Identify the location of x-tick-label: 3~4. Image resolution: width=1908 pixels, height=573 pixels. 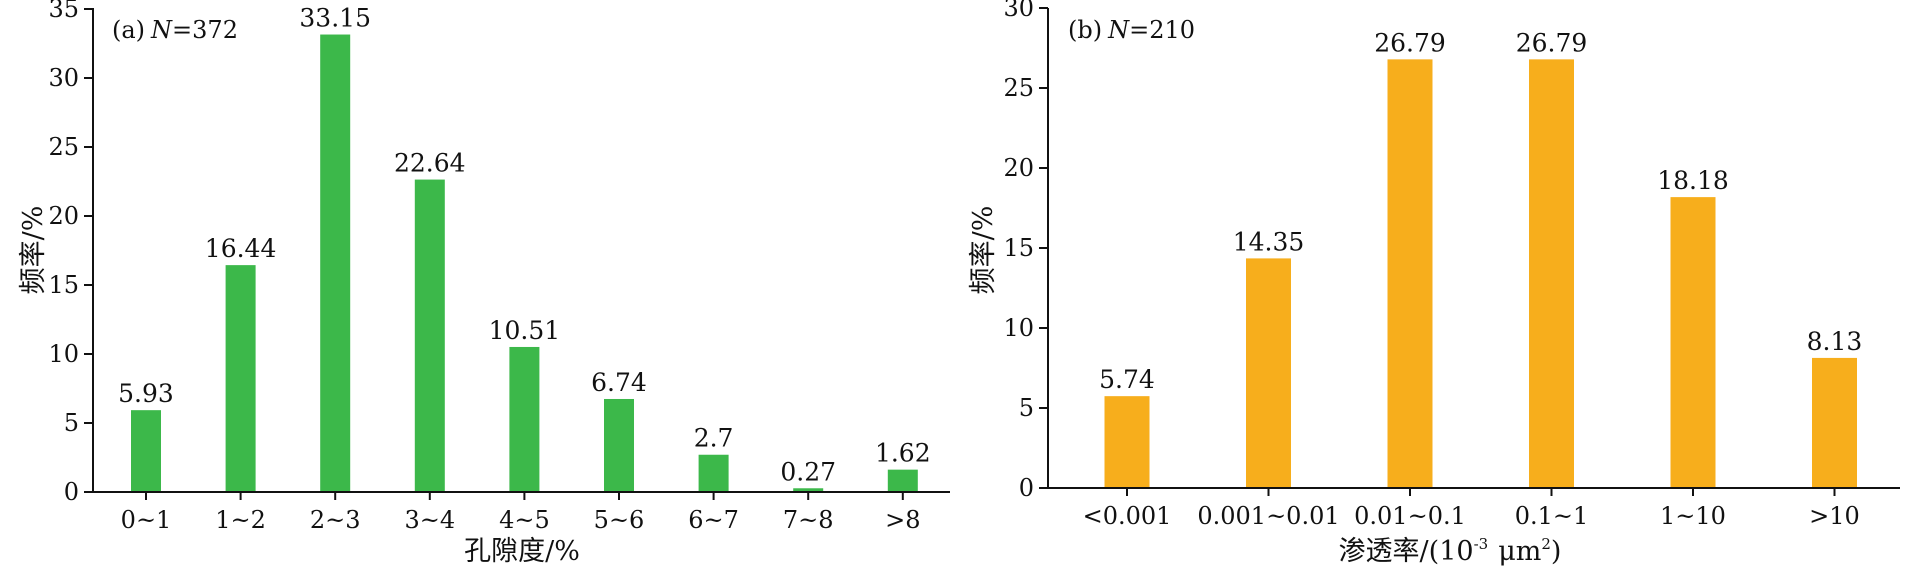
(429, 520).